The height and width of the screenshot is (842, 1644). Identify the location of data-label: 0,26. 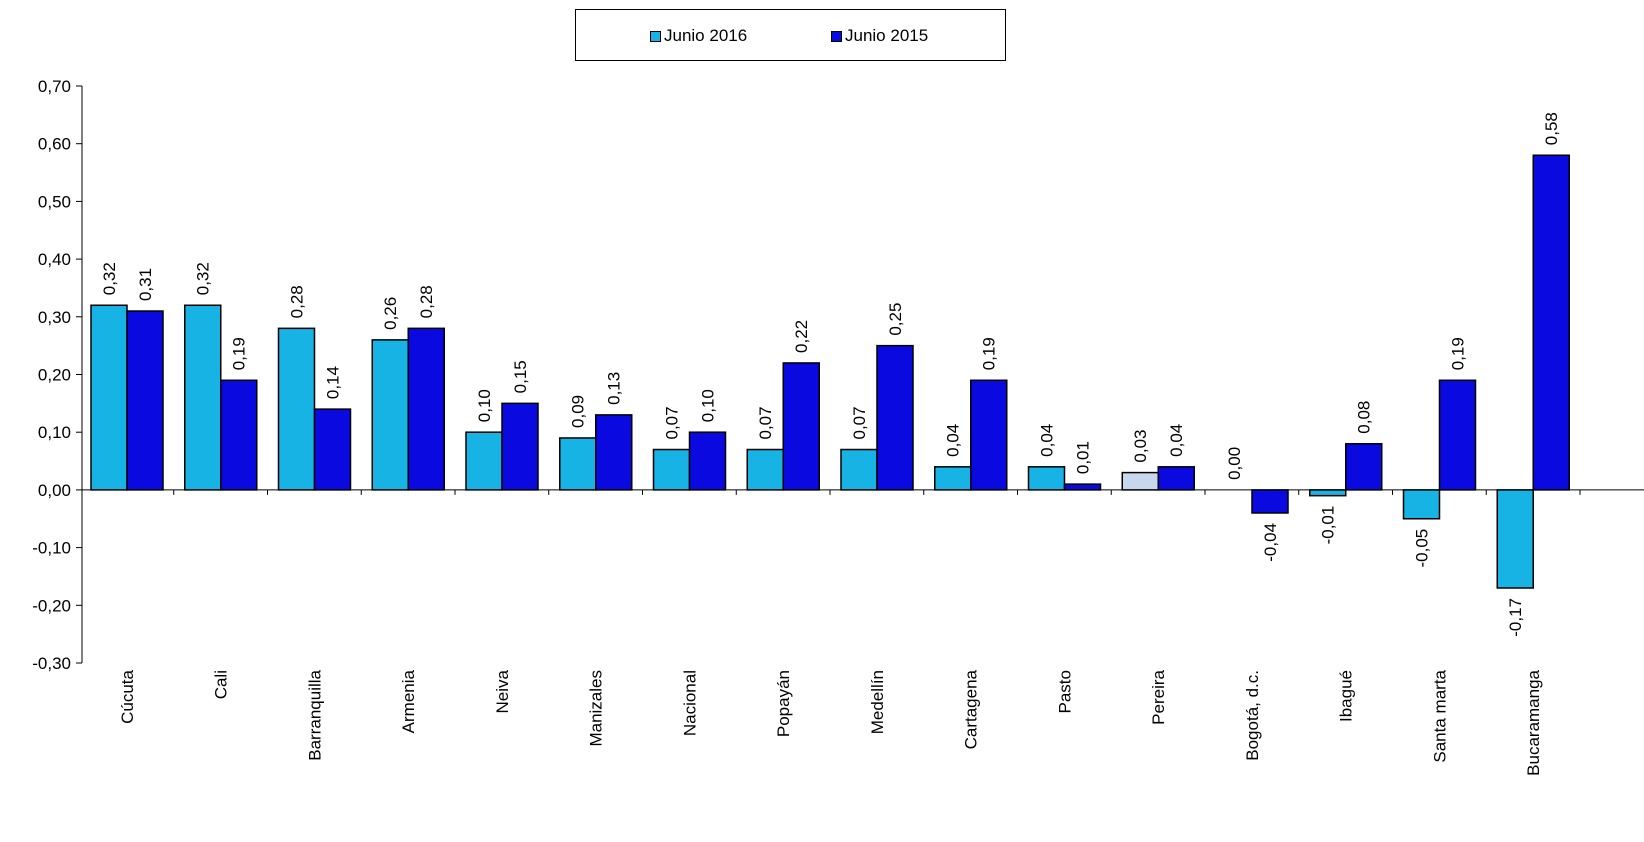
(390, 313).